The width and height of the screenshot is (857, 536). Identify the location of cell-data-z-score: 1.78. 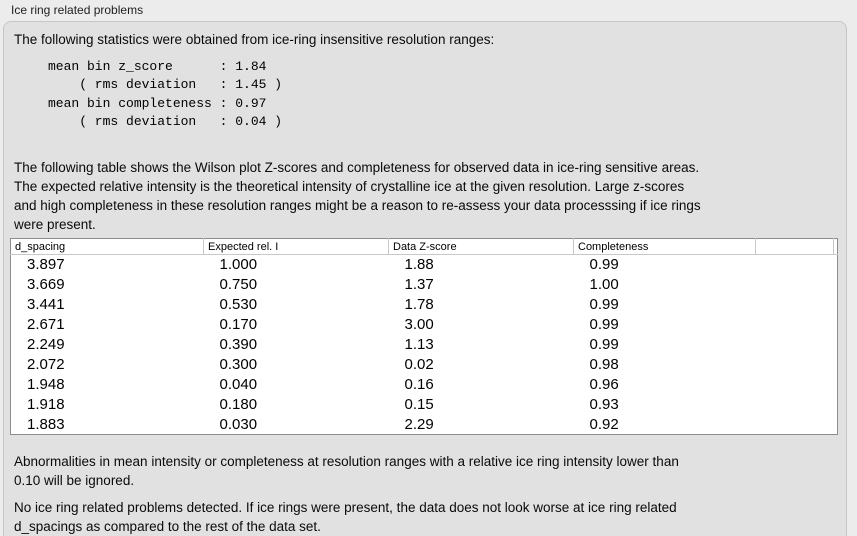
(419, 304).